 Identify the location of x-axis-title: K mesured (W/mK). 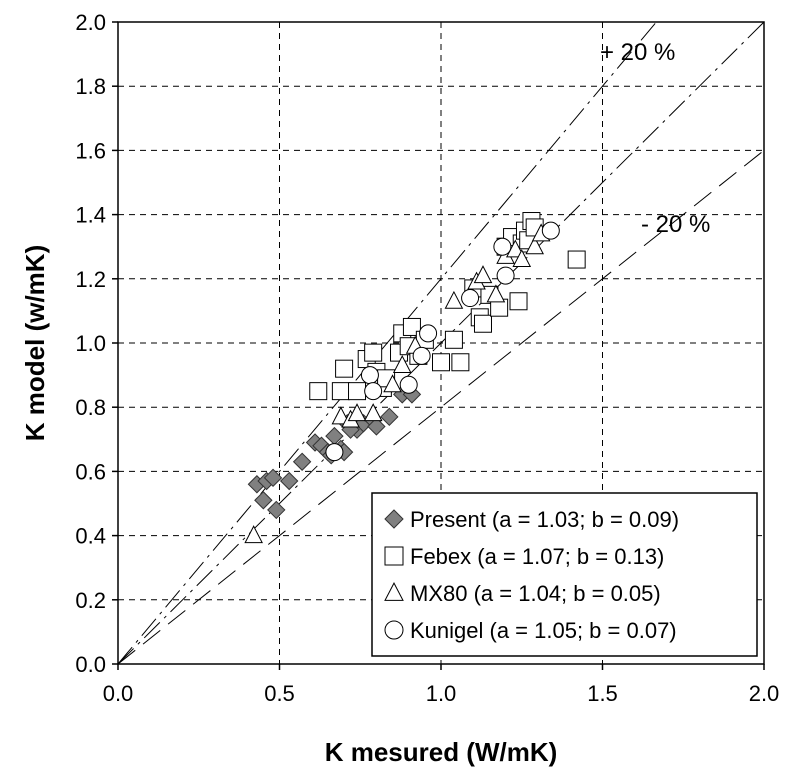
(441, 752).